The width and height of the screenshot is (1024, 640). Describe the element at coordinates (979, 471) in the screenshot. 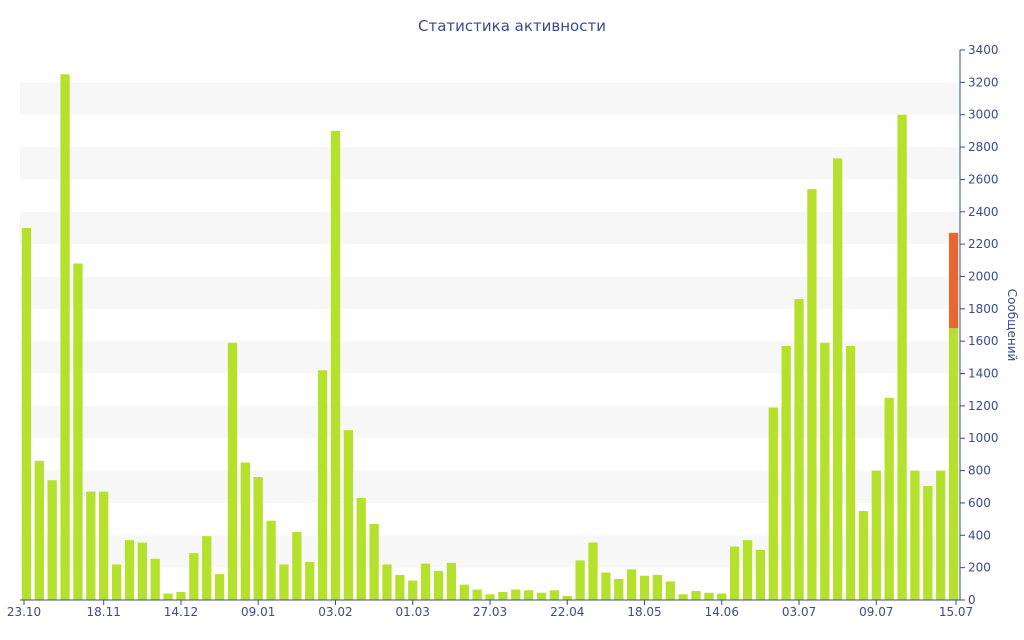

I see `y-tick-label: 800` at that location.